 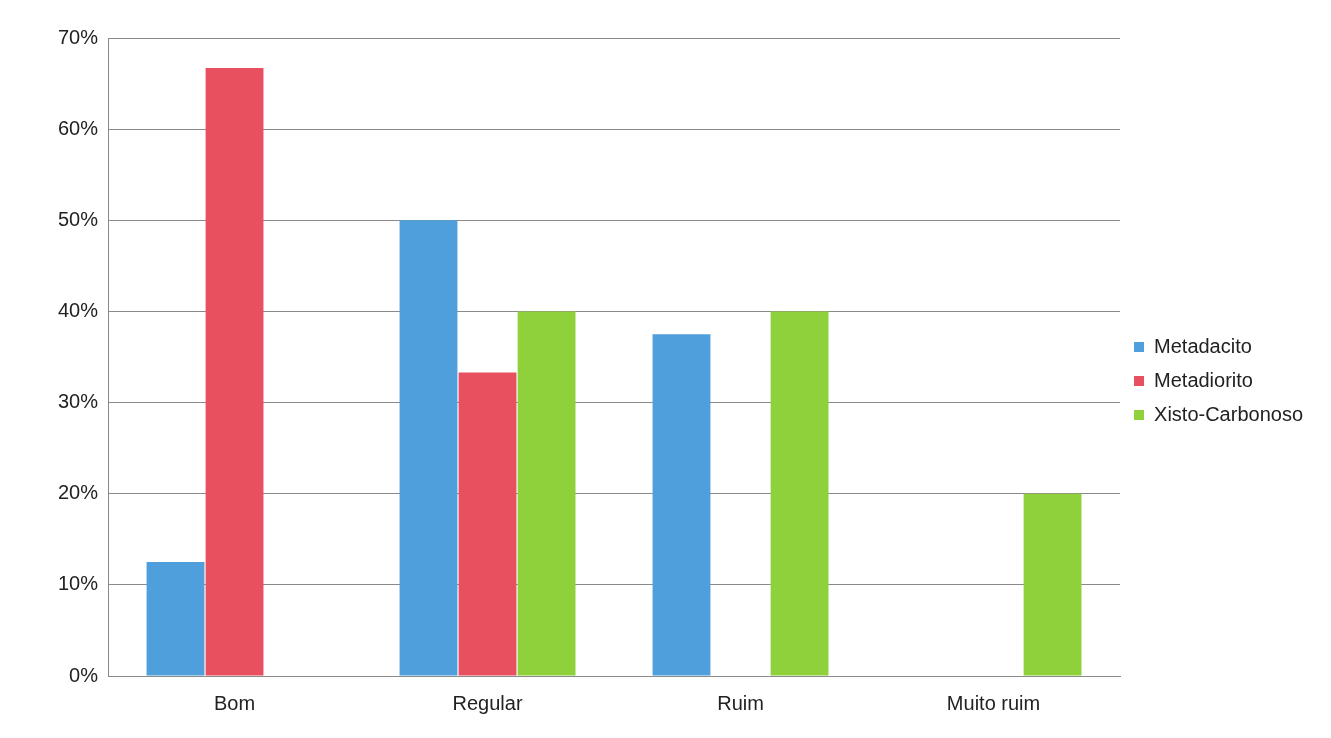 I want to click on x-tick-label: Ruim, so click(x=740, y=702).